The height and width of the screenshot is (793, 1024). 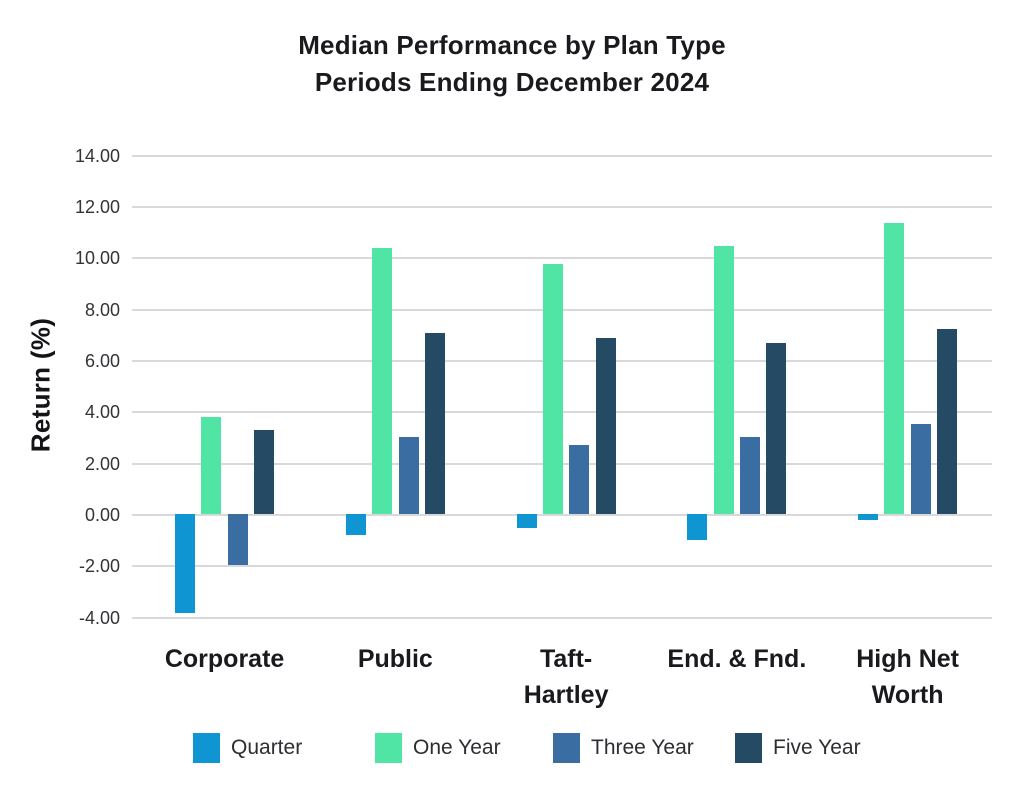 What do you see at coordinates (237, 540) in the screenshot?
I see `bar-three-year-corporate` at bounding box center [237, 540].